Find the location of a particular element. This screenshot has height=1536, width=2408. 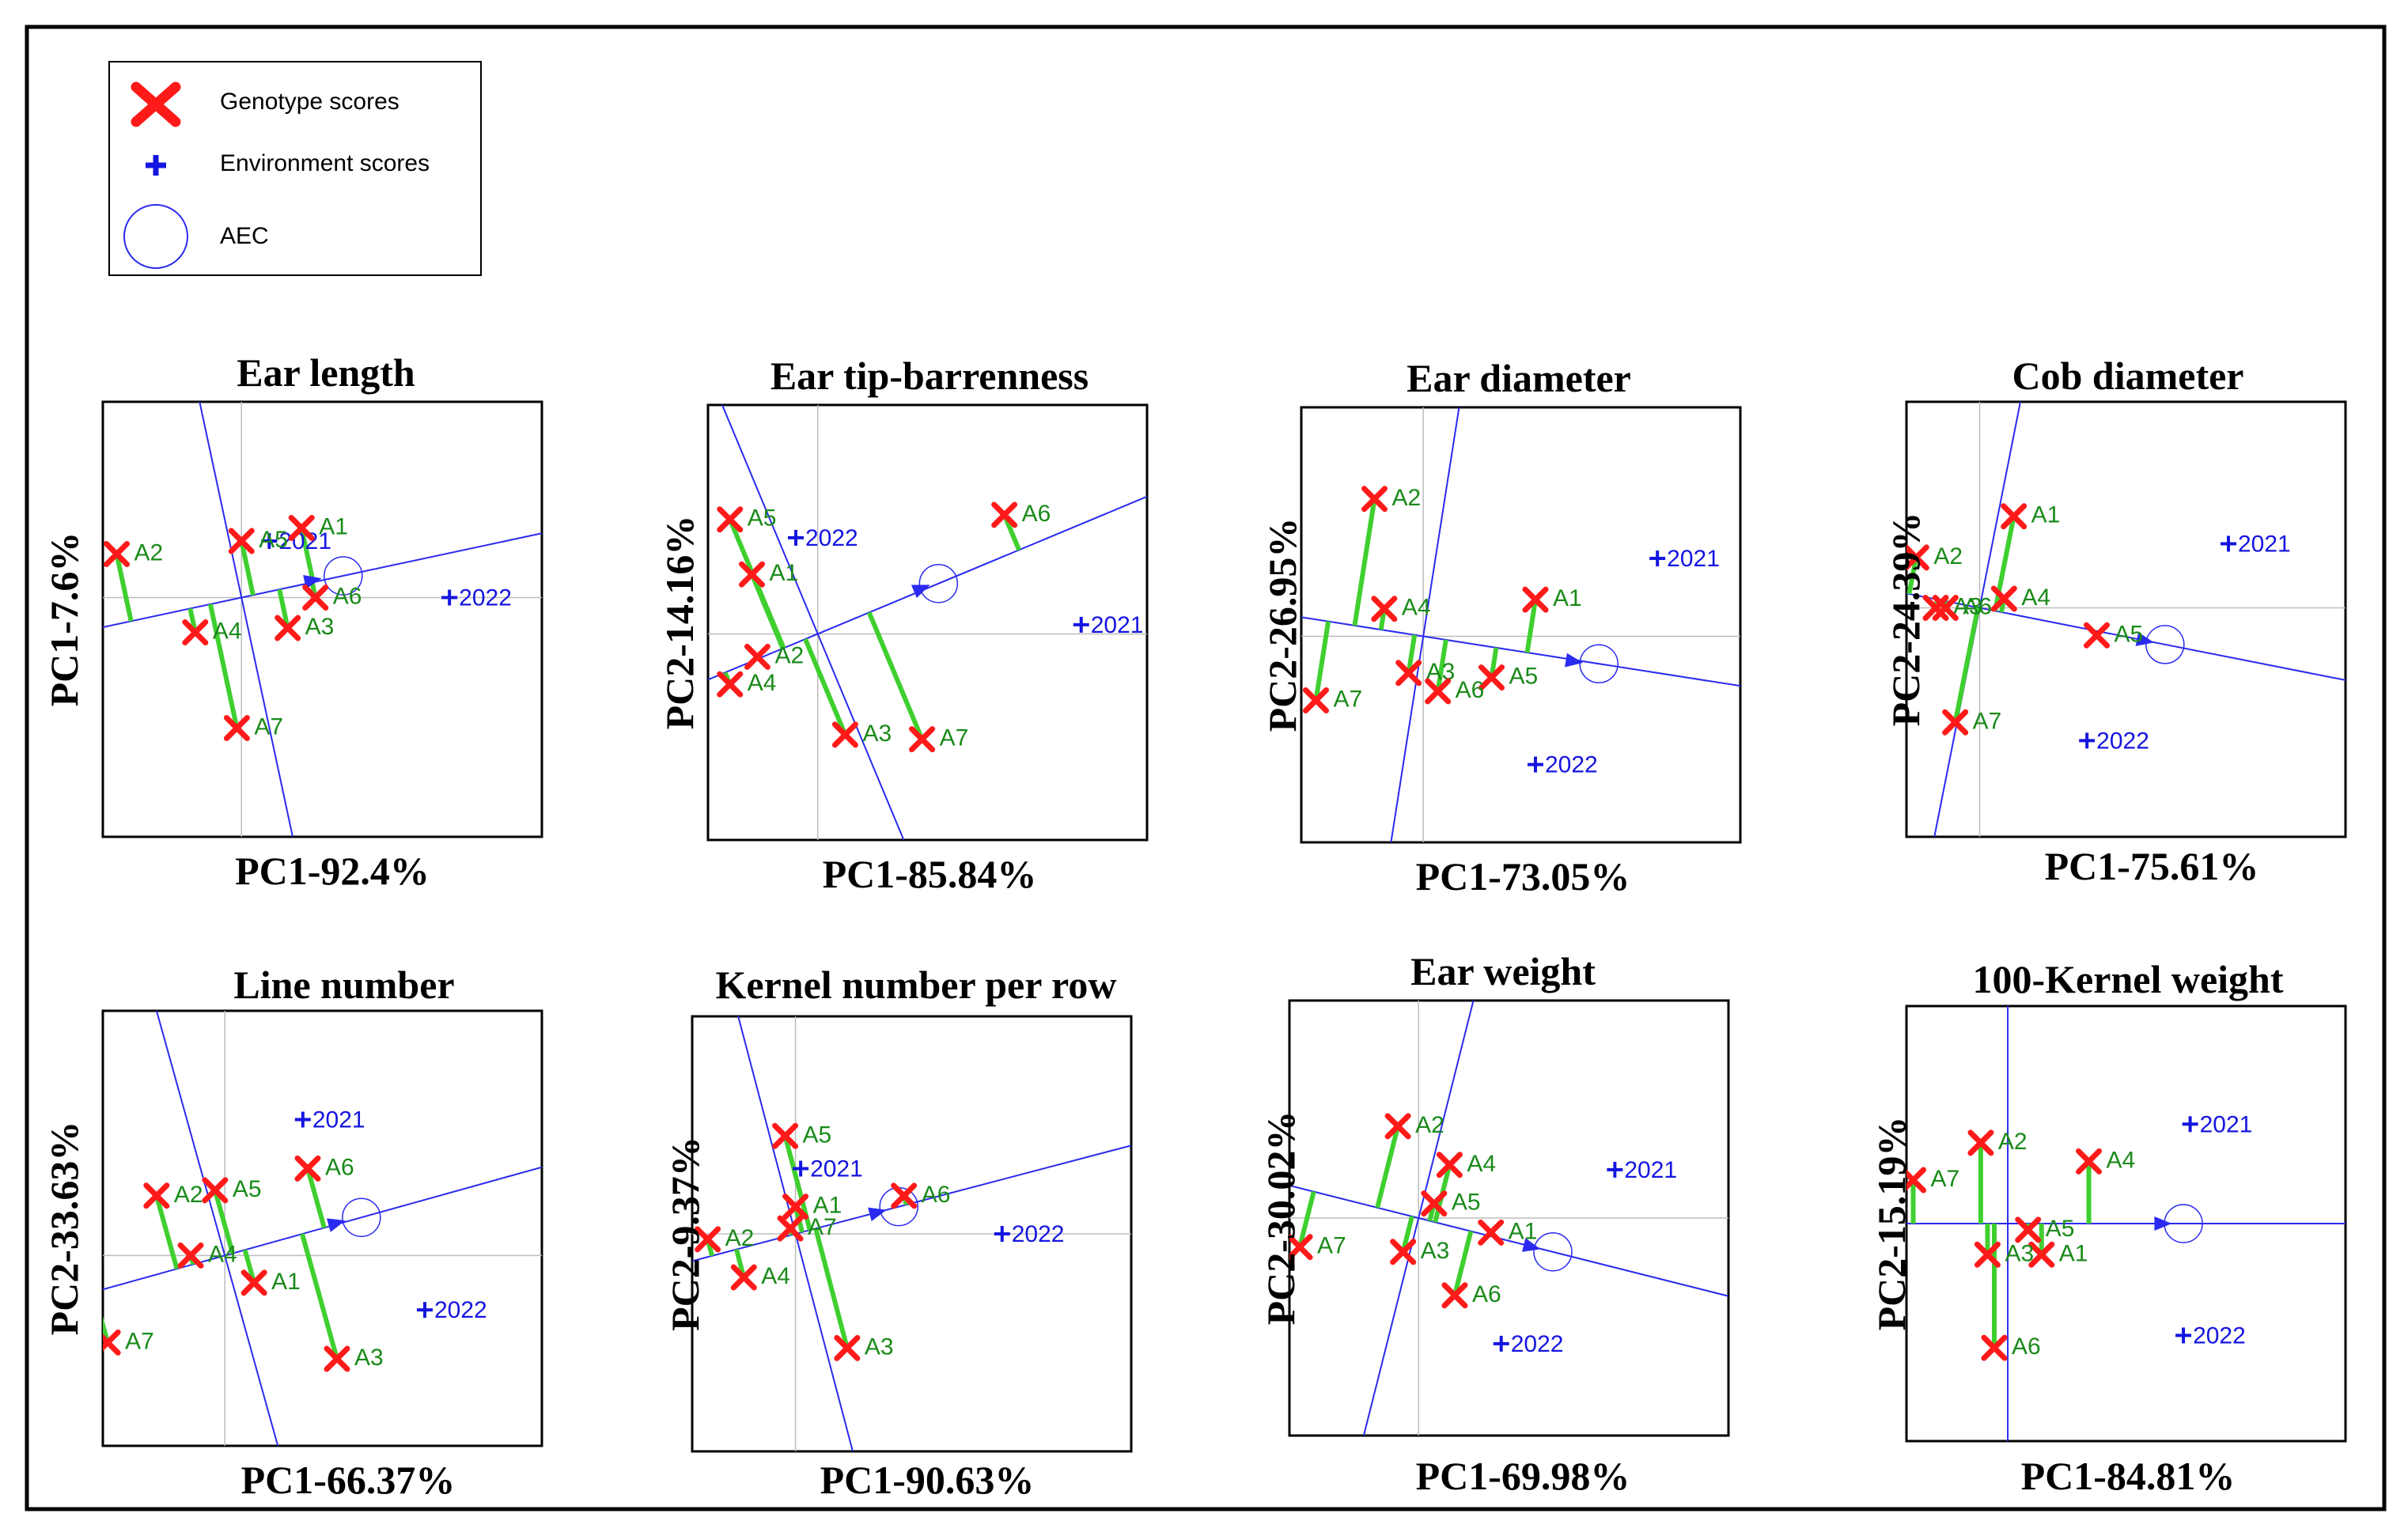

y-axis-label: PC2-33.63% is located at coordinates (64, 1229).